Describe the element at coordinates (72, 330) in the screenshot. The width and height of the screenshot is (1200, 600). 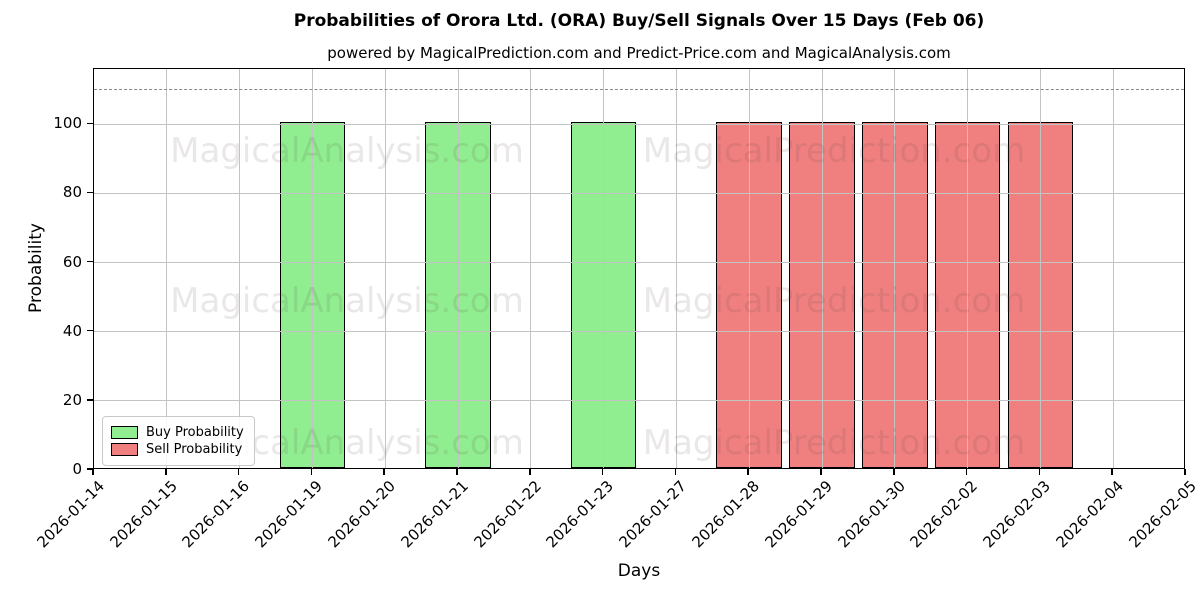
I see `y-tick-label: 40` at that location.